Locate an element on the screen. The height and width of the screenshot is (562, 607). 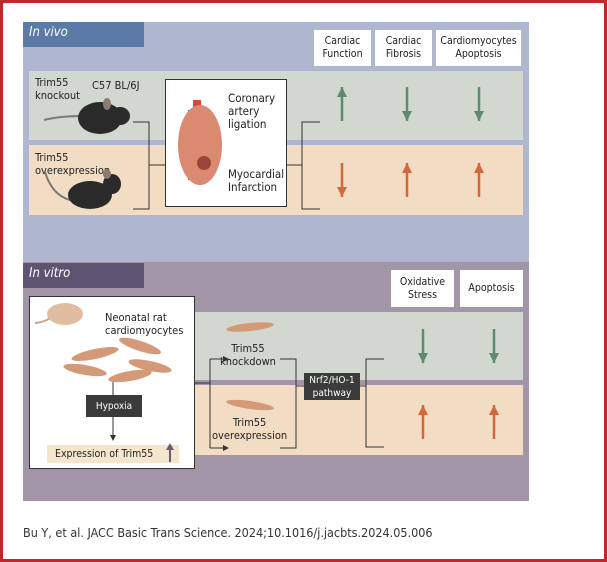
in-vivo-connectors is located at coordinates (226, 165).